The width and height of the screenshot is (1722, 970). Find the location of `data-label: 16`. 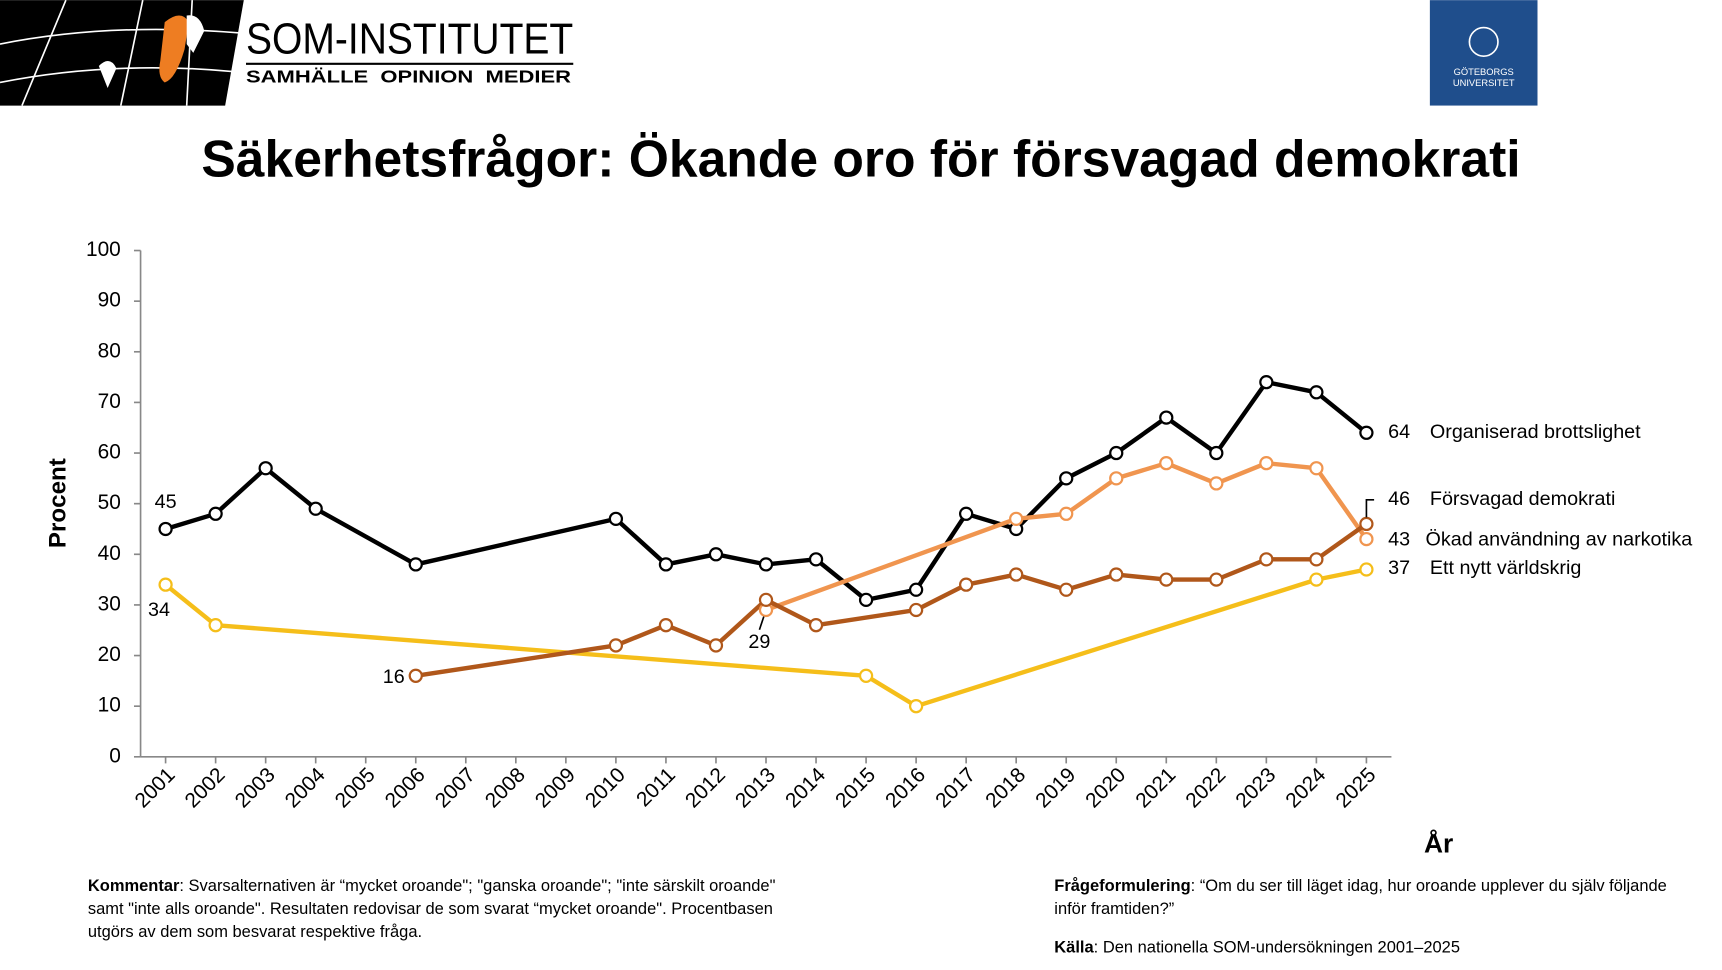

data-label: 16 is located at coordinates (394, 677).